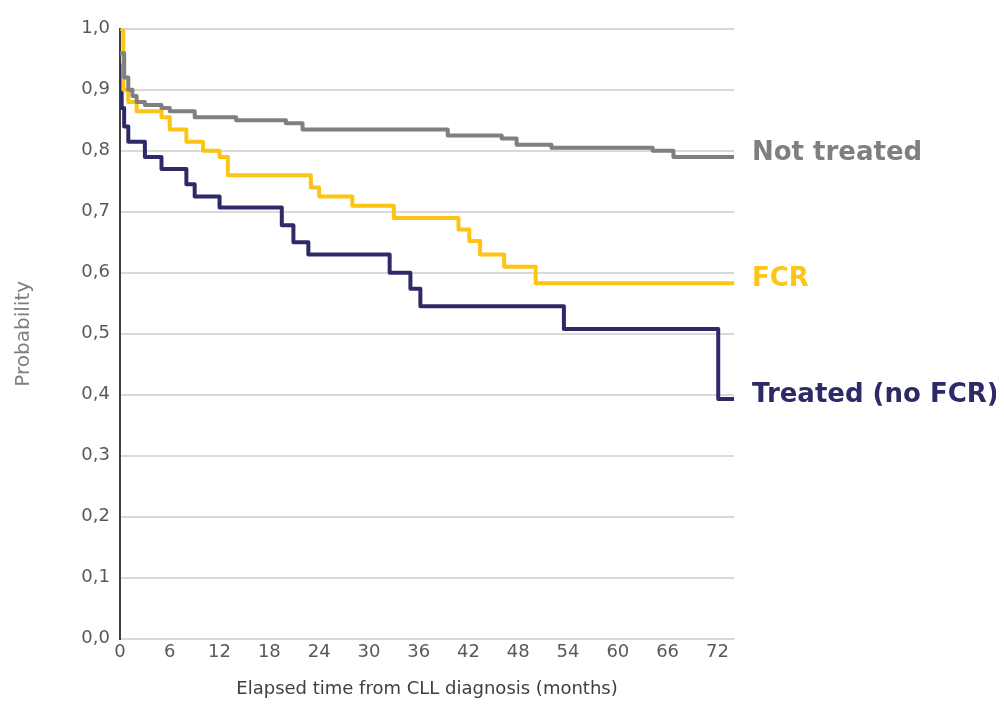 The height and width of the screenshot is (715, 1004). What do you see at coordinates (427, 687) in the screenshot?
I see `x-axis-title: Elapsed time from CLL diagnosis (months)` at bounding box center [427, 687].